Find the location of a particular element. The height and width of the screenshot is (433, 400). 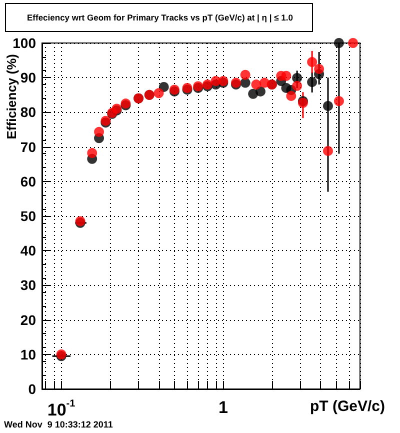

y-tick-label: 10 is located at coordinates (28, 354).